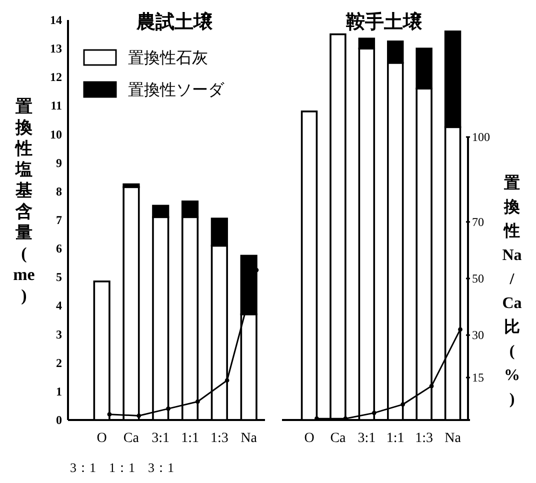 The height and width of the screenshot is (483, 536). What do you see at coordinates (478, 377) in the screenshot?
I see `y2-tick-label: 15` at bounding box center [478, 377].